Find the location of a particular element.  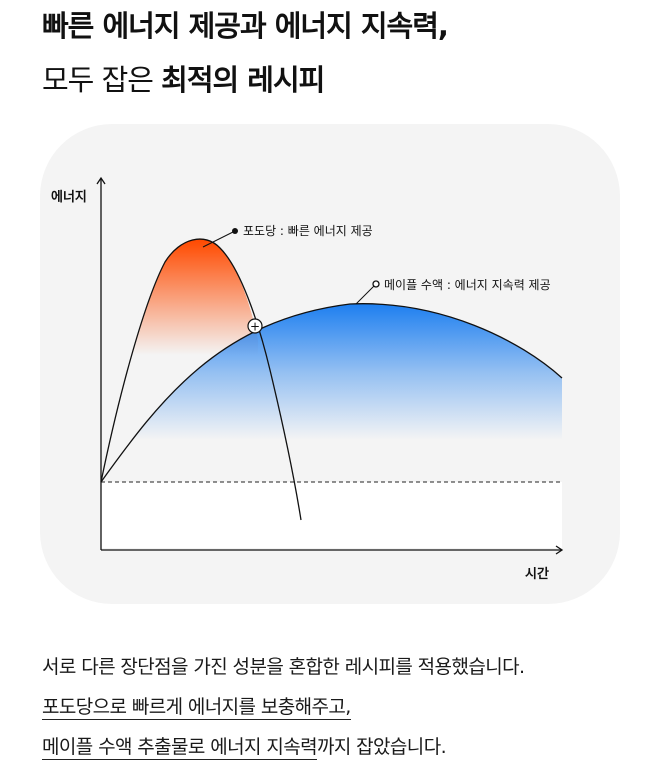

maple-label-leader is located at coordinates (365, 295).